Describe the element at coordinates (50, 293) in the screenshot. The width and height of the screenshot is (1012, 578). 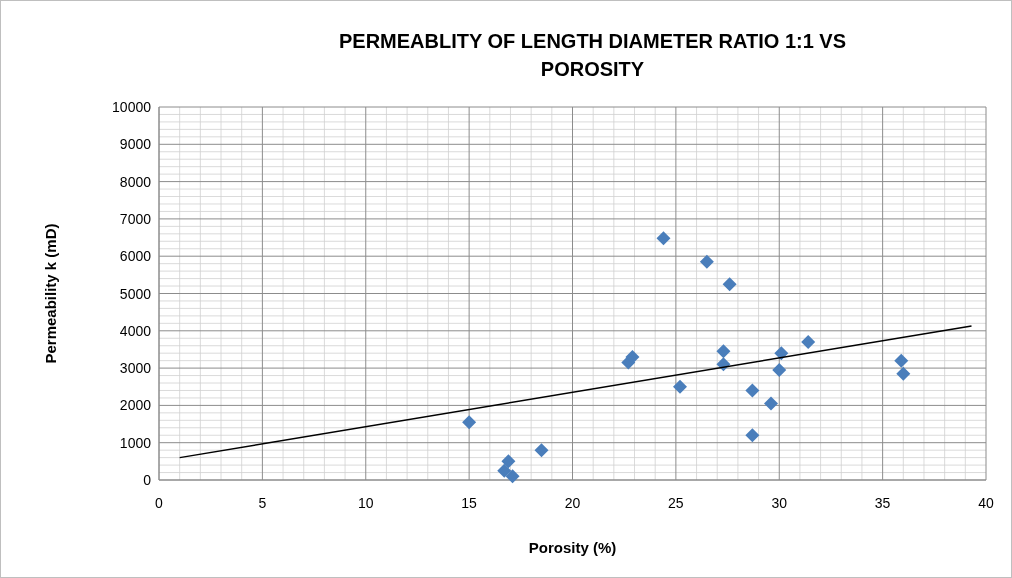
I see `y-axis-title: Permeability k (mD)` at that location.